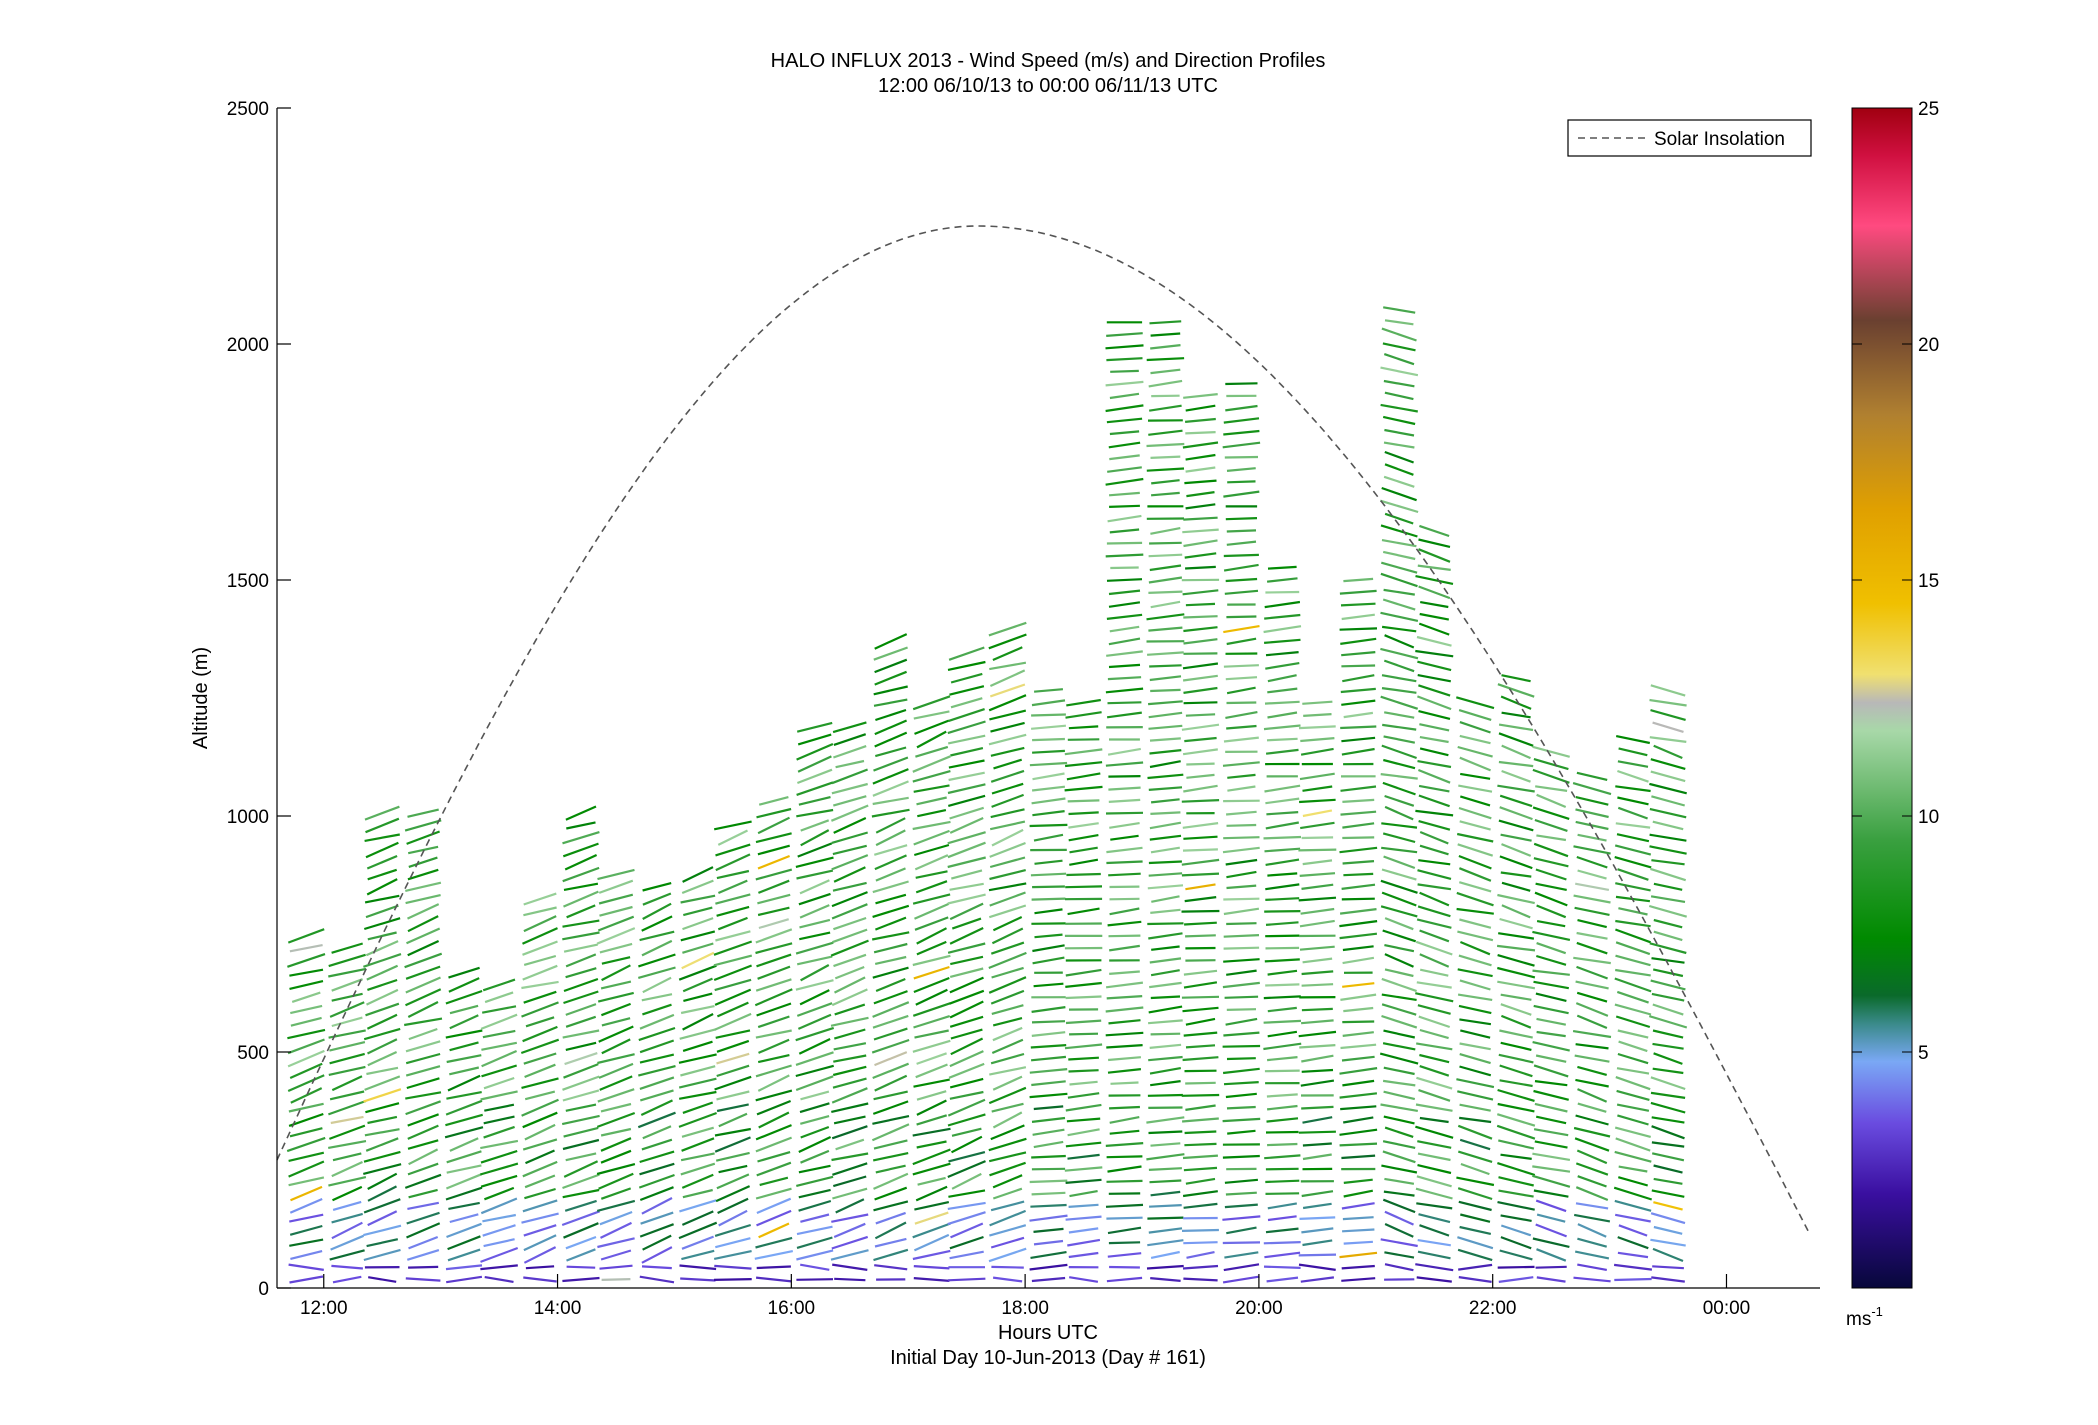  I want to click on y-tick-label: 0, so click(263, 1289).